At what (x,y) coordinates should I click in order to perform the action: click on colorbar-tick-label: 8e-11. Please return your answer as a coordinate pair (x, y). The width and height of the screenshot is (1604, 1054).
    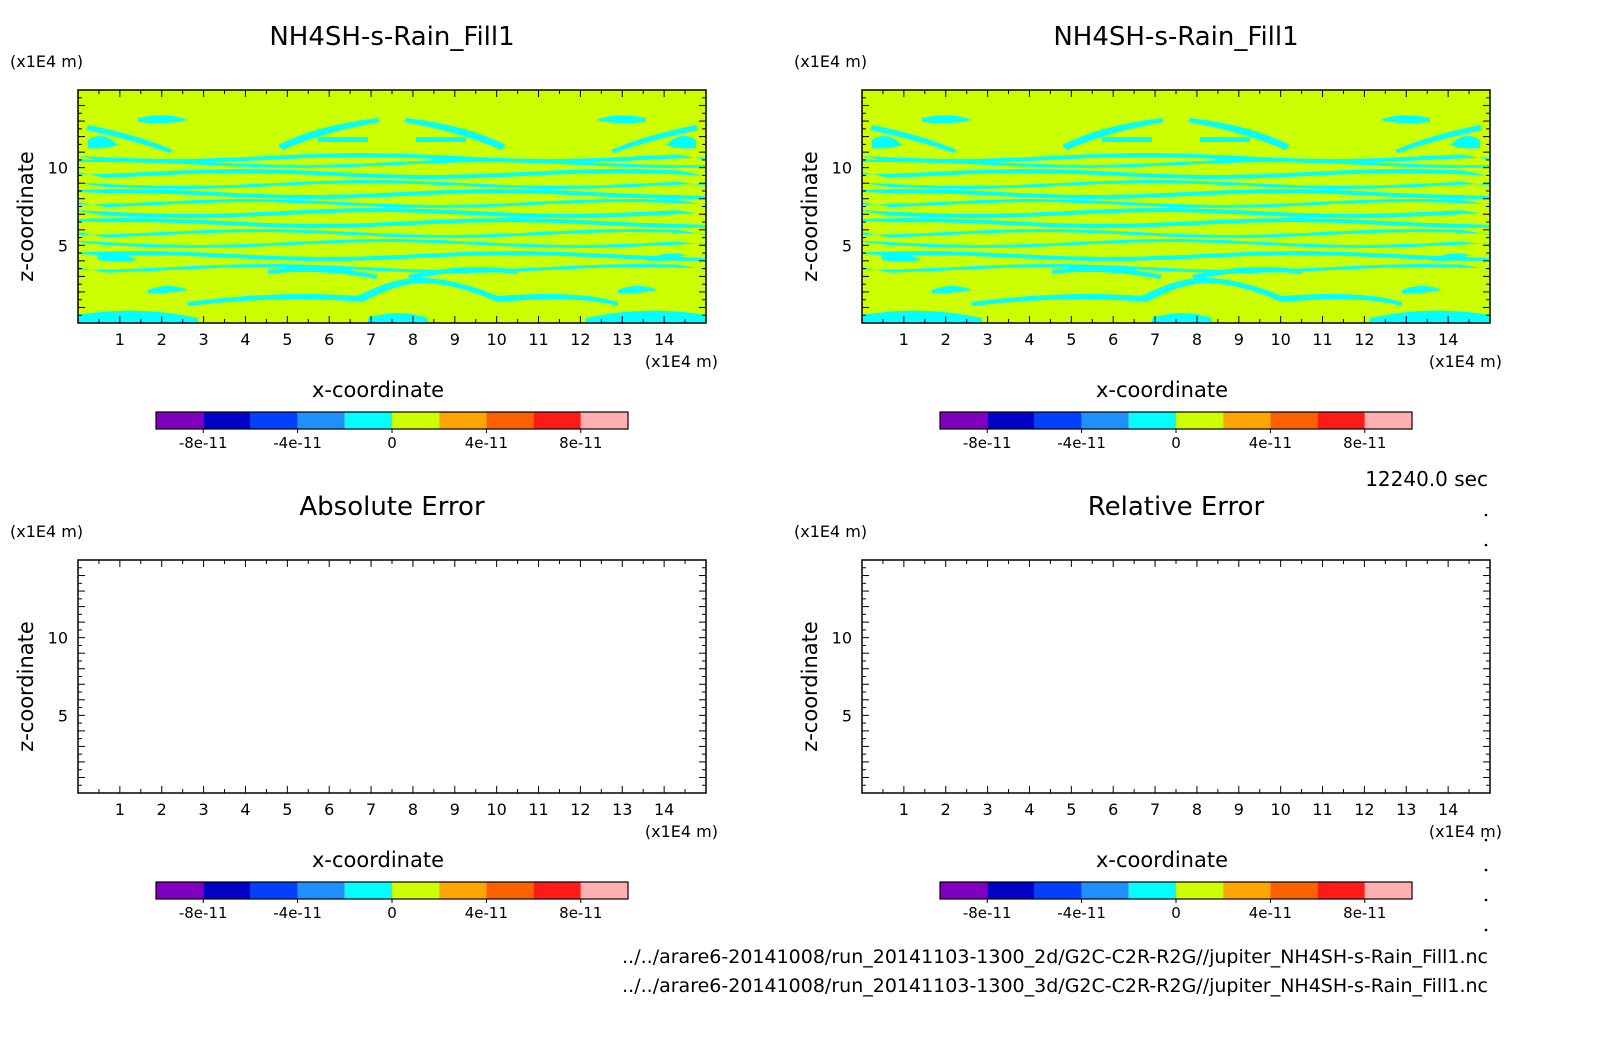
    Looking at the image, I should click on (580, 913).